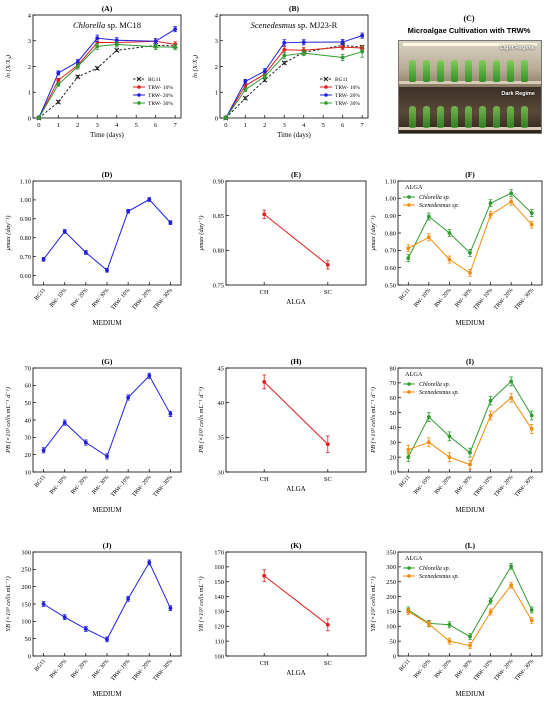 The image size is (550, 710). What do you see at coordinates (391, 567) in the screenshot?
I see `y-tick-label: 300` at bounding box center [391, 567].